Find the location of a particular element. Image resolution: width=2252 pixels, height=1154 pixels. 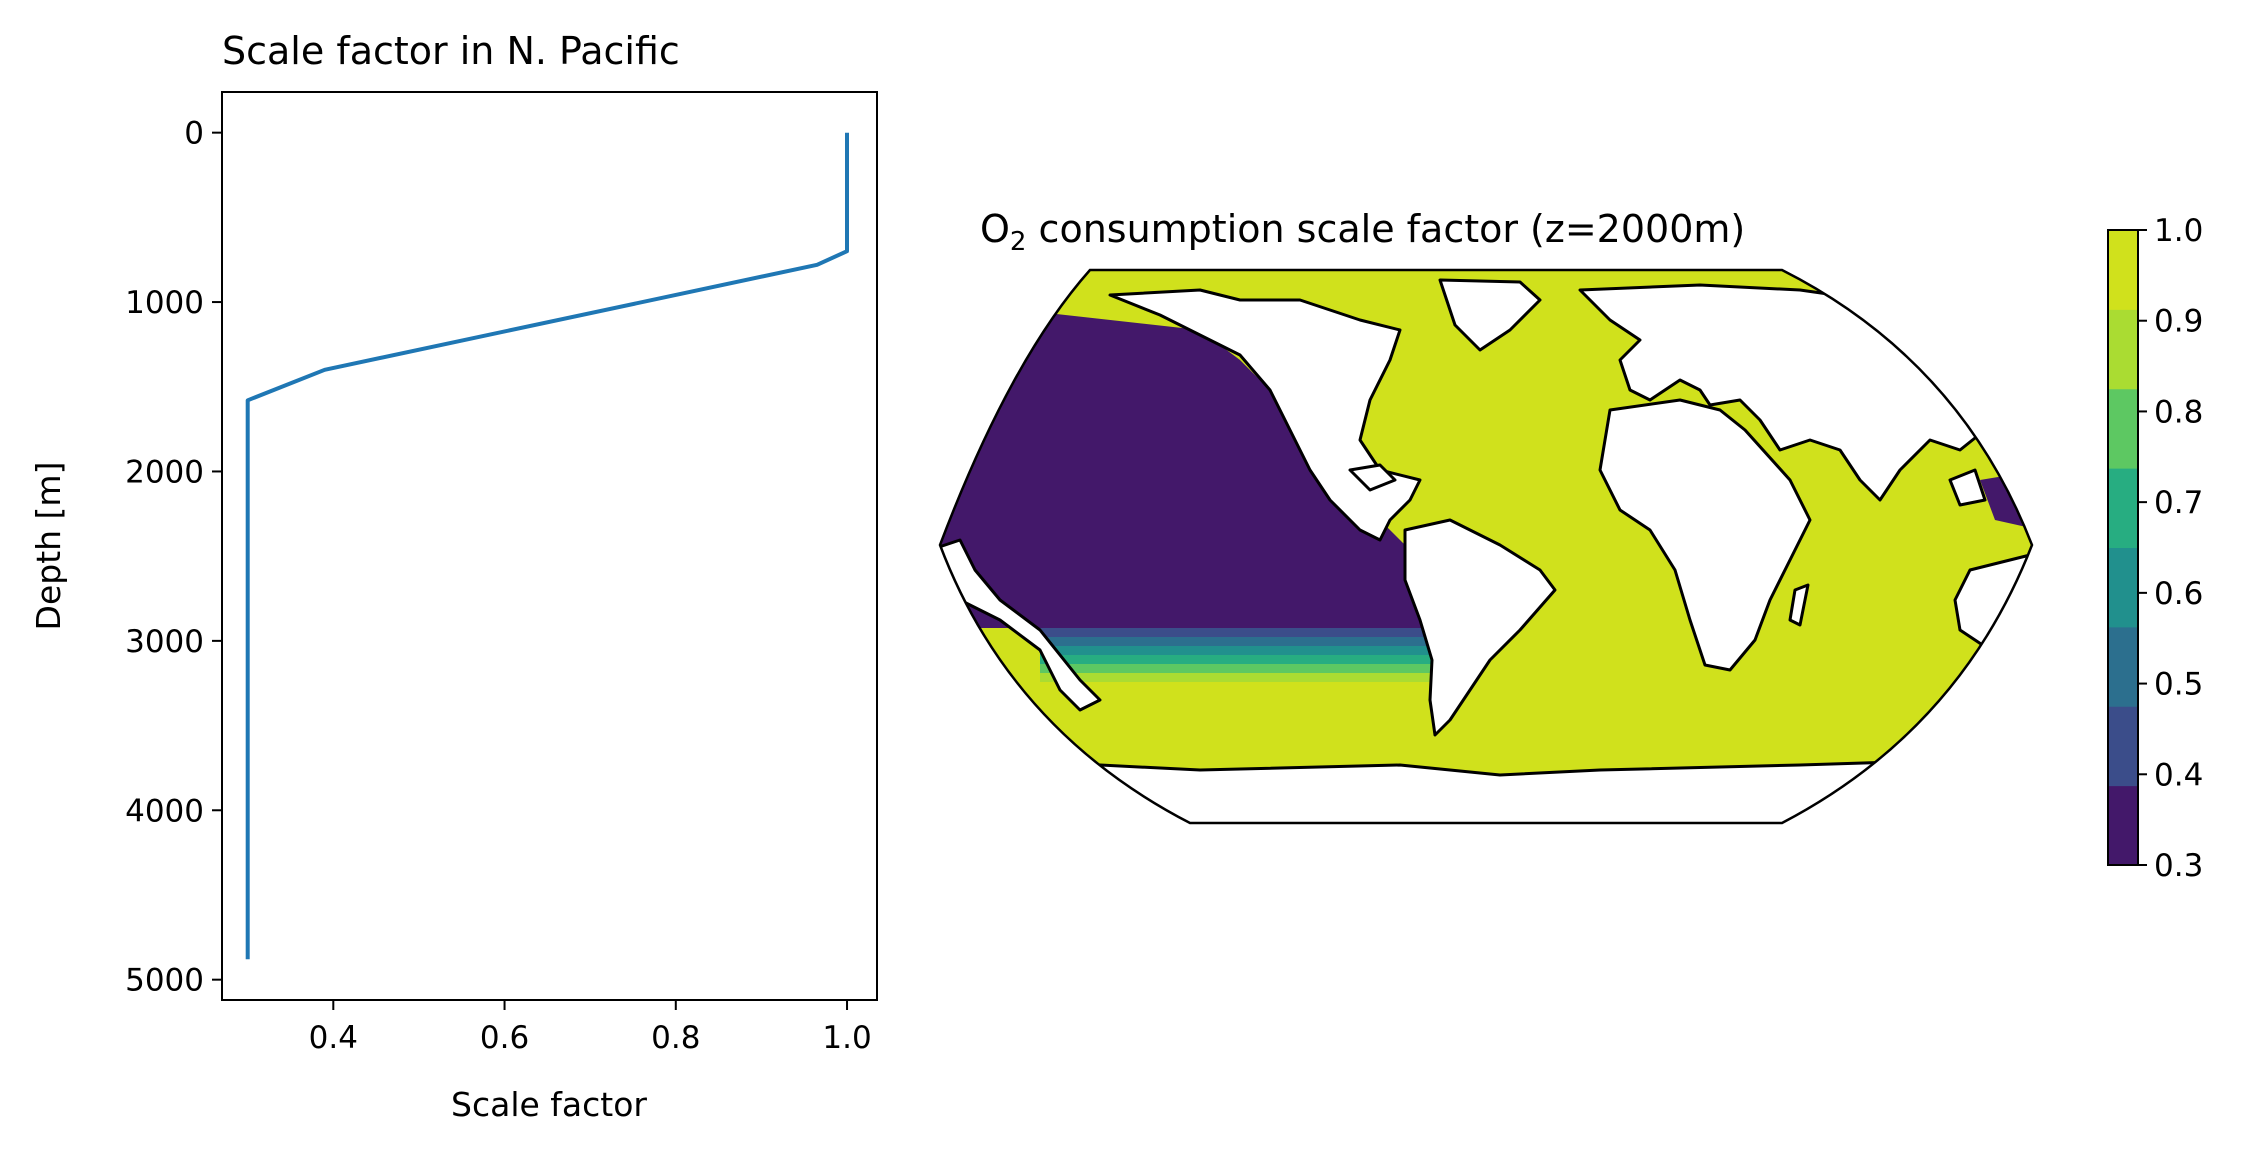

pacific-low-region is located at coordinates (1190, 464).